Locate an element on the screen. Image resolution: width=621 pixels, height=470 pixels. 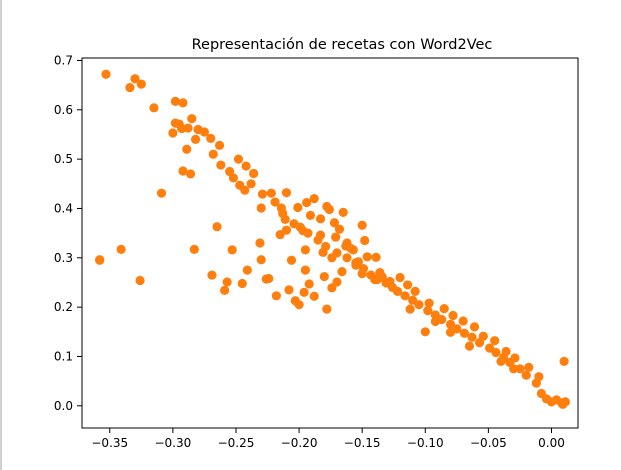
x-axis: −0.35 −0.30 −0.25 −0.20 −0.15 −0.10 −0.05 0.00 is located at coordinates (328, 439).